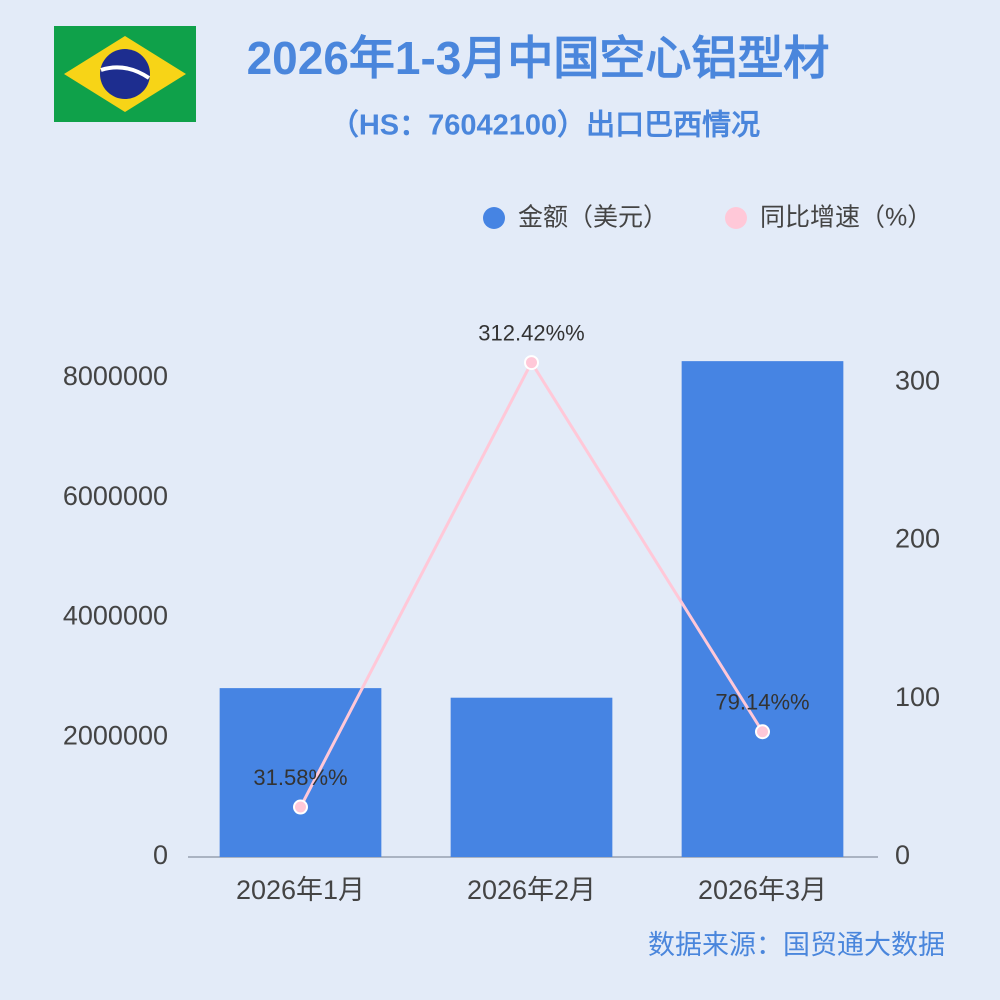 The image size is (1000, 1000). Describe the element at coordinates (160, 855) in the screenshot. I see `y-tick-label: 0` at that location.